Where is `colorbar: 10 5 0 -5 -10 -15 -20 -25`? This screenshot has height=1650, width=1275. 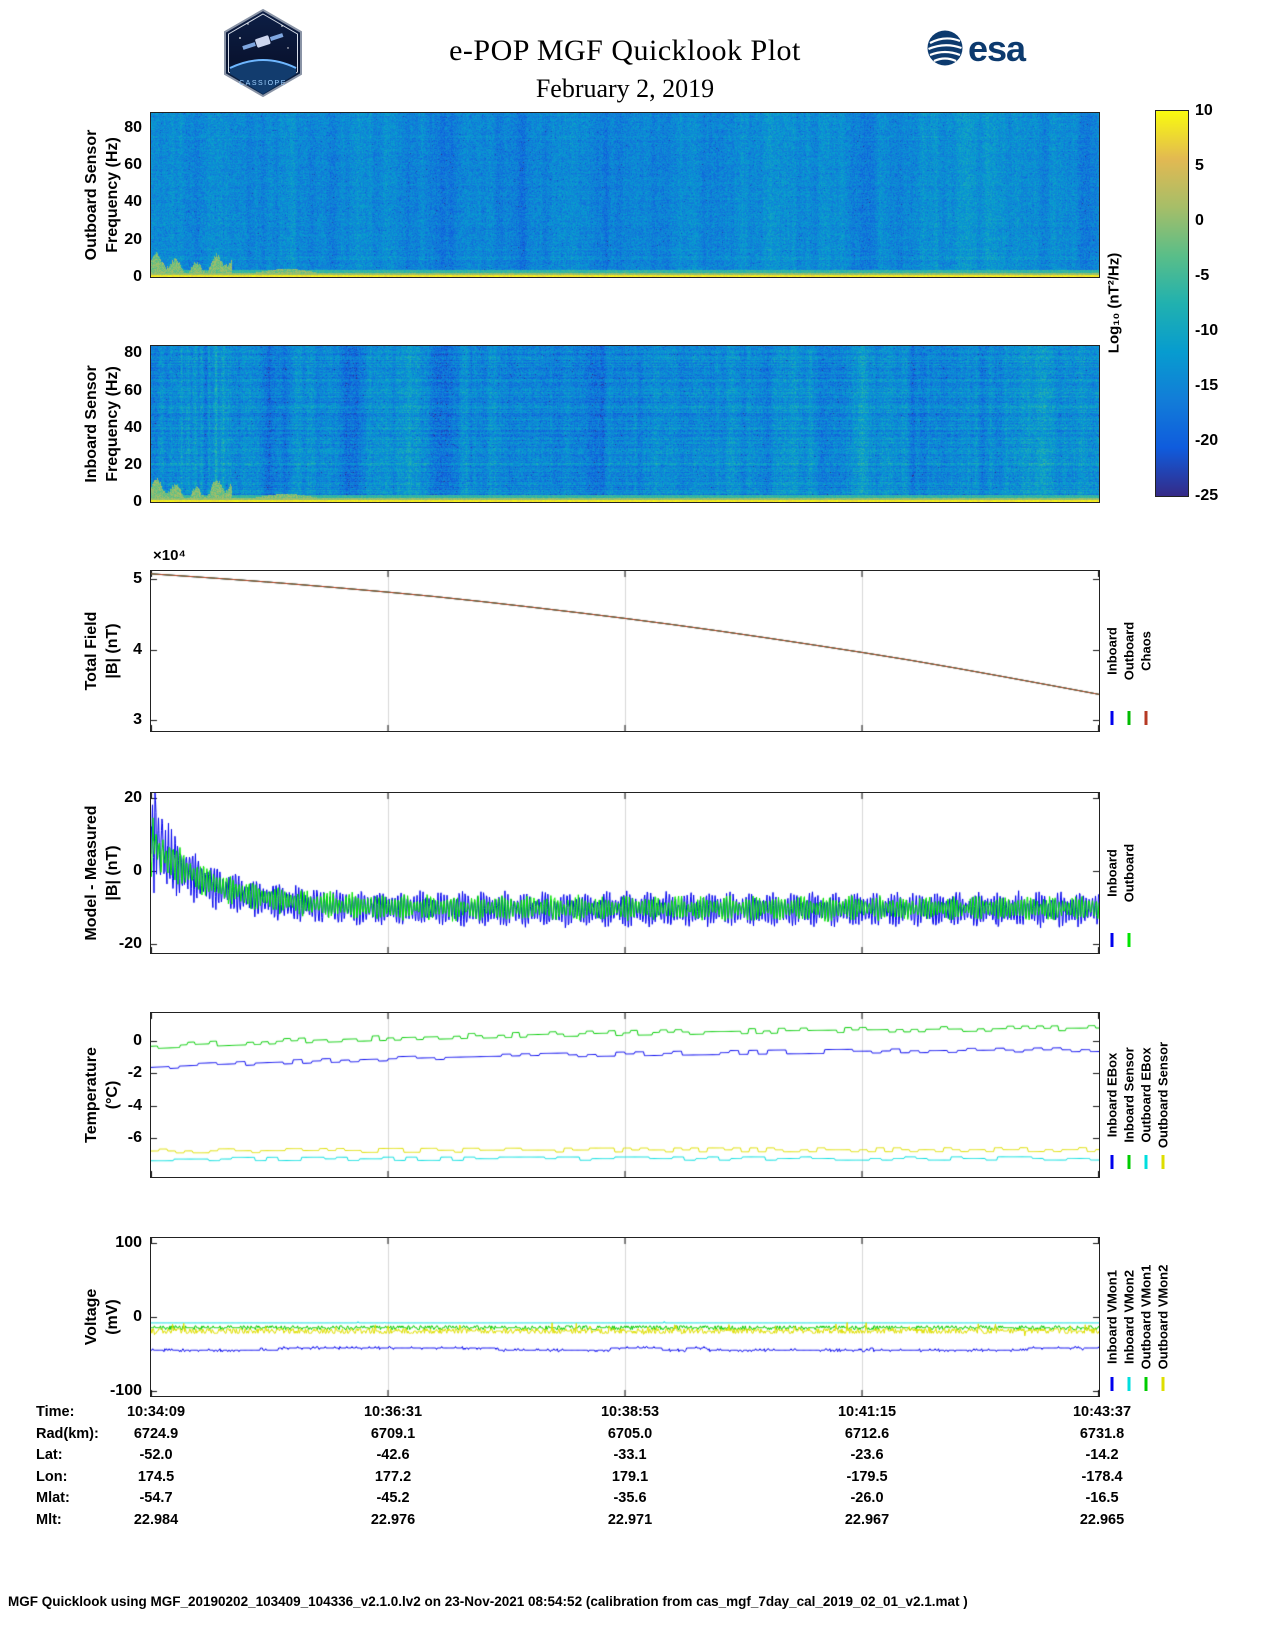 colorbar: 10 5 0 -5 -10 -15 -20 -25 is located at coordinates (1186, 303).